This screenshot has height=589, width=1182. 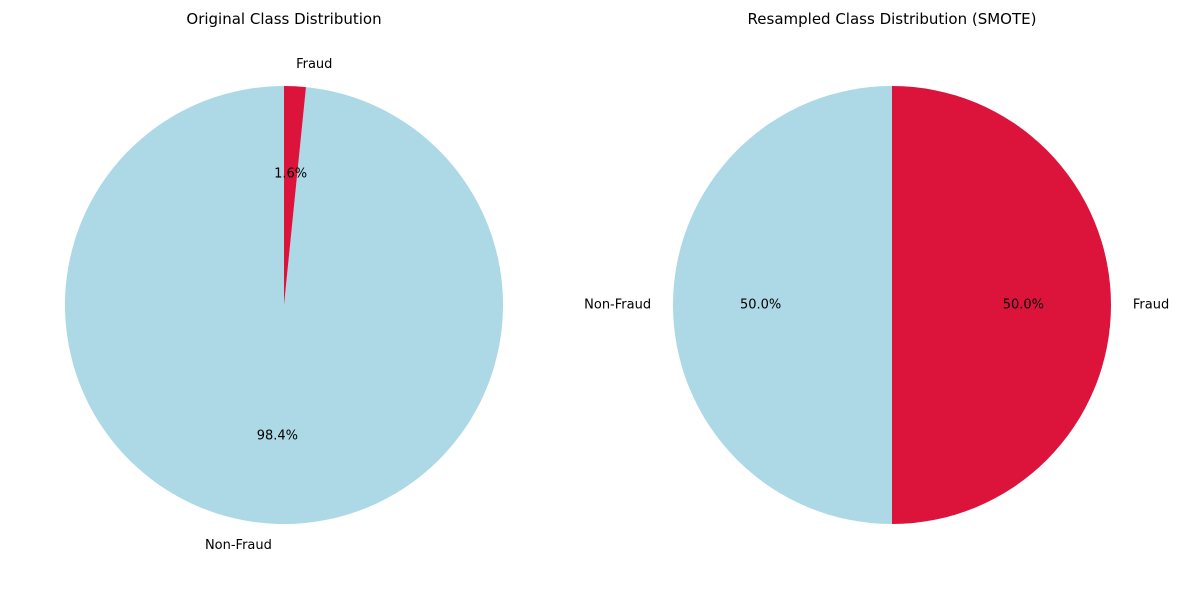 What do you see at coordinates (876, 305) in the screenshot?
I see `pie-labels-resampled: Non-Fraud 50.0% Fraud 50.0%` at bounding box center [876, 305].